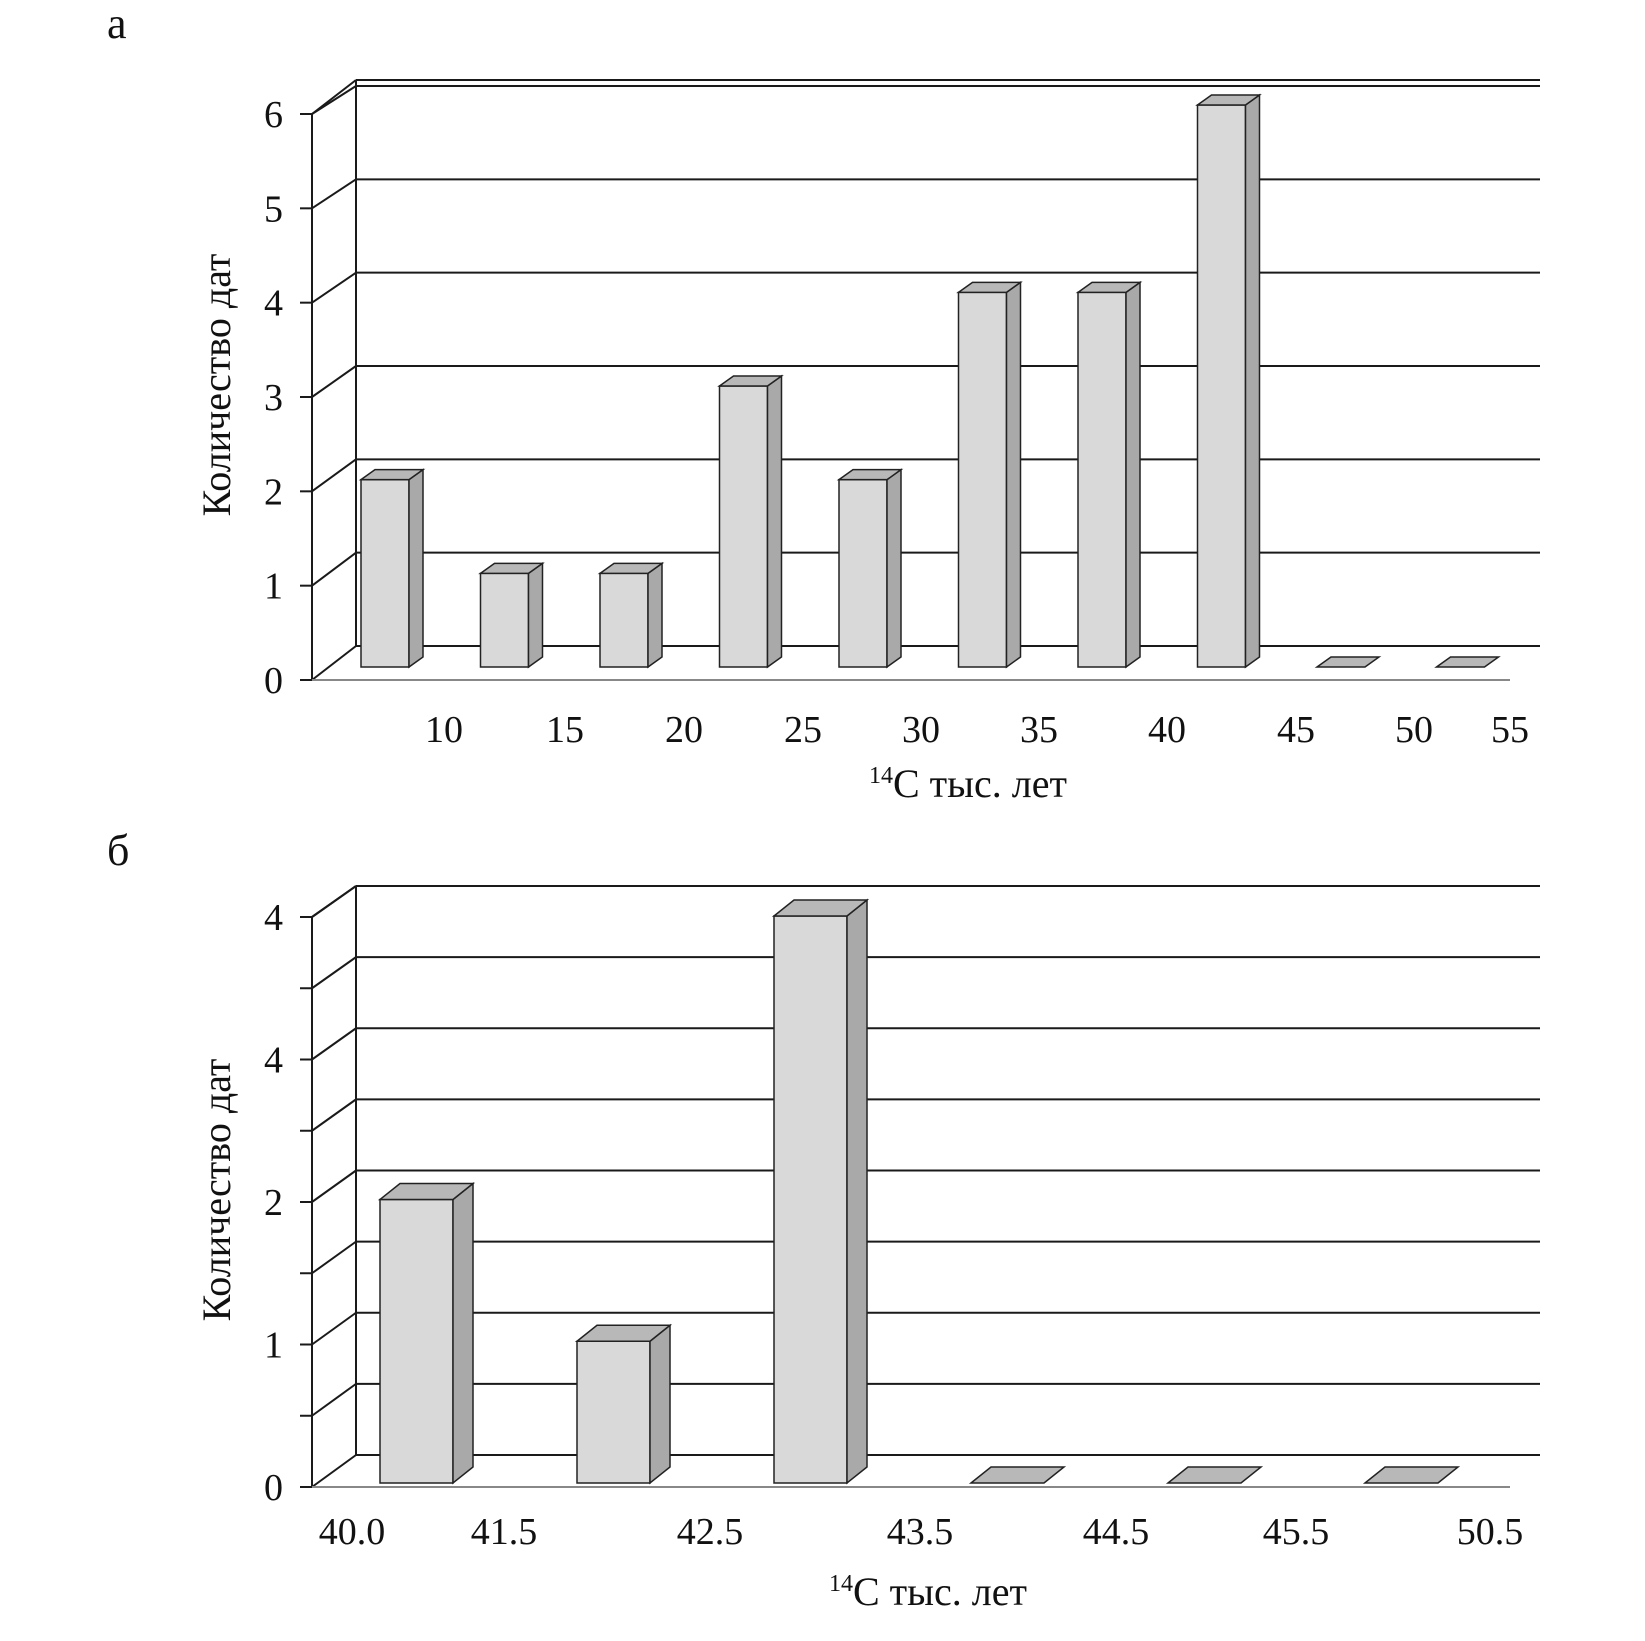 This screenshot has height=1641, width=1645. I want to click on panel-b-xtick-label: 43.5, so click(920, 1532).